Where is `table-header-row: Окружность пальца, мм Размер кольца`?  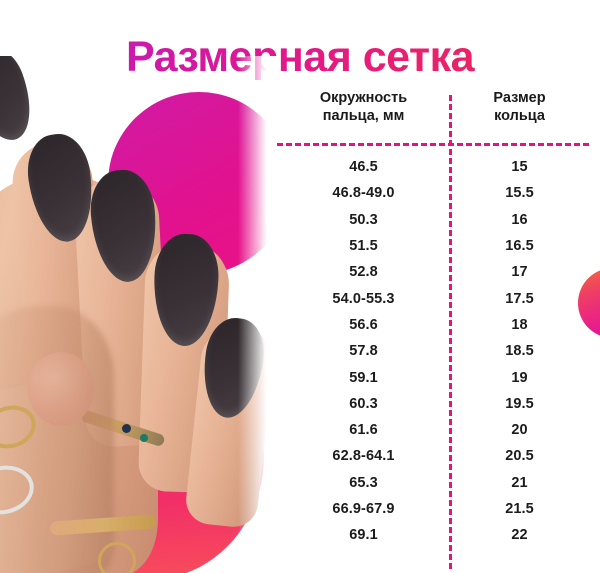 table-header-row: Окружность пальца, мм Размер кольца is located at coordinates (433, 111).